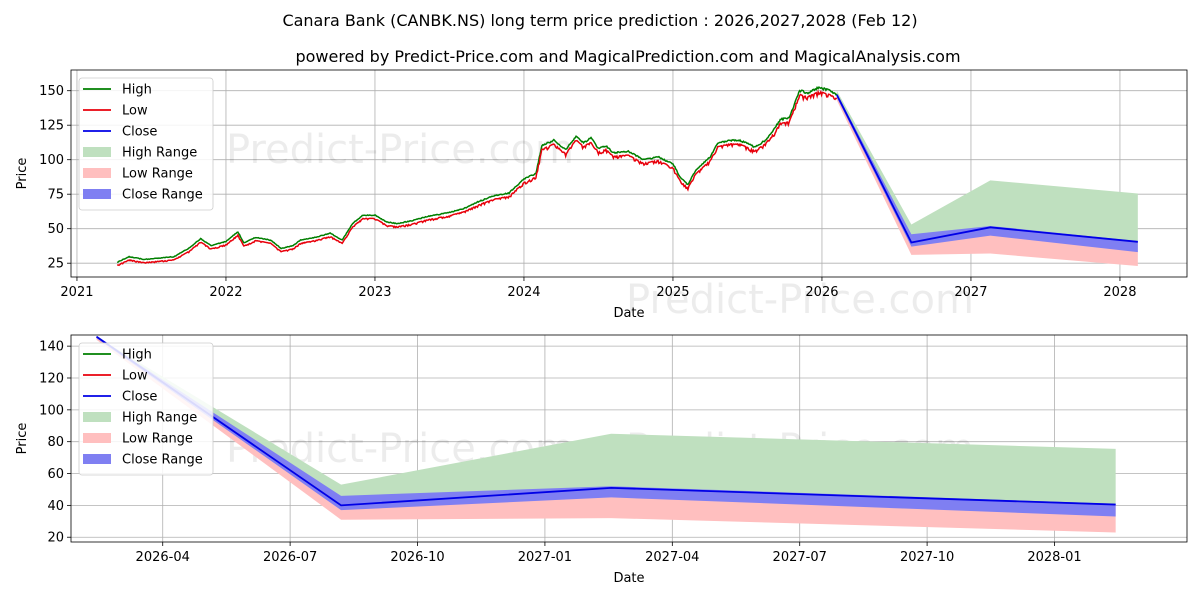 Image resolution: width=1200 pixels, height=600 pixels. I want to click on x-tick-label: 2027, so click(970, 292).